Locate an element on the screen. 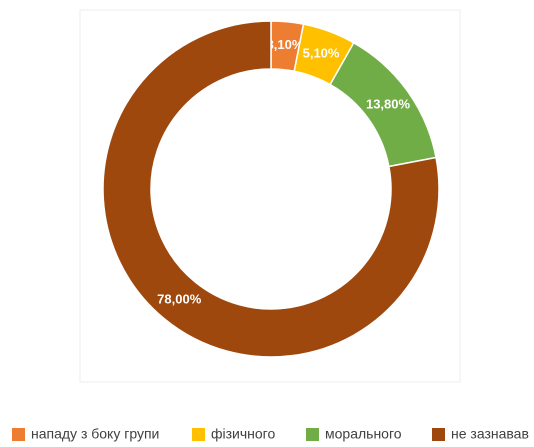 The height and width of the screenshot is (447, 534). data-label: 5,10% is located at coordinates (321, 52).